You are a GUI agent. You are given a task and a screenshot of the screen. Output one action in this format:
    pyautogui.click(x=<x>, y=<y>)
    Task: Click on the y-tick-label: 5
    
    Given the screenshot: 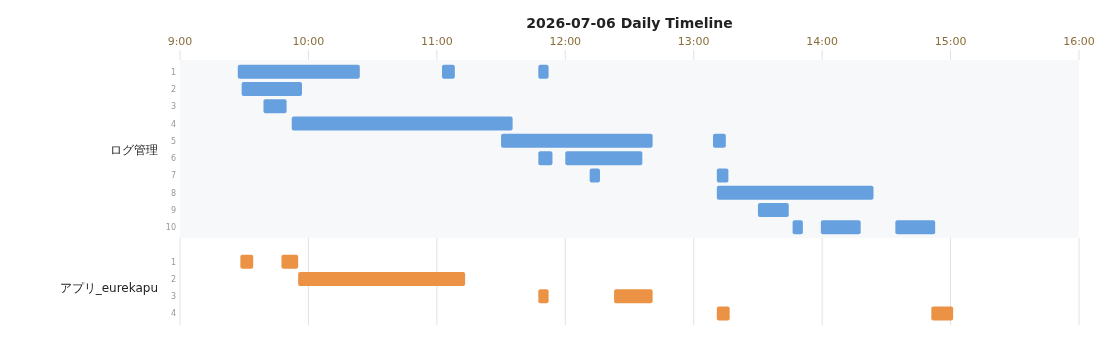 What is the action you would take?
    pyautogui.click(x=173, y=141)
    